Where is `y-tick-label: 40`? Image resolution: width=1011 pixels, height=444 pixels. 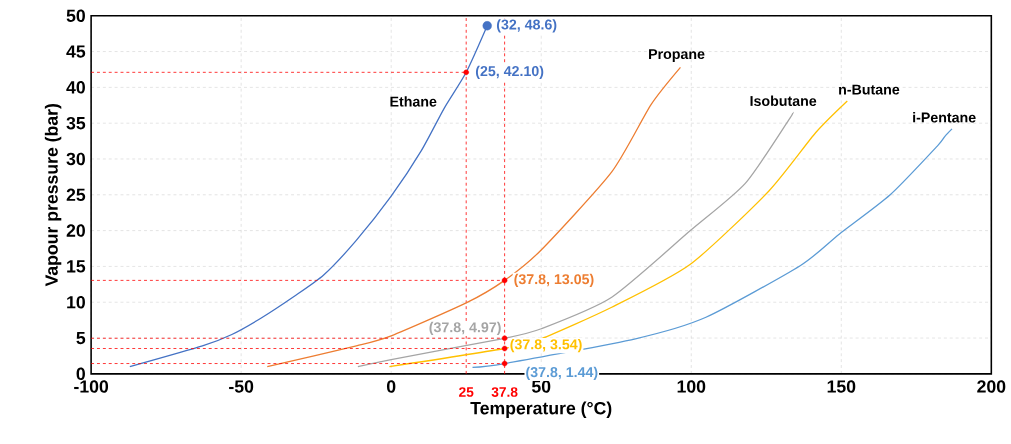
y-tick-label: 40 is located at coordinates (75, 87).